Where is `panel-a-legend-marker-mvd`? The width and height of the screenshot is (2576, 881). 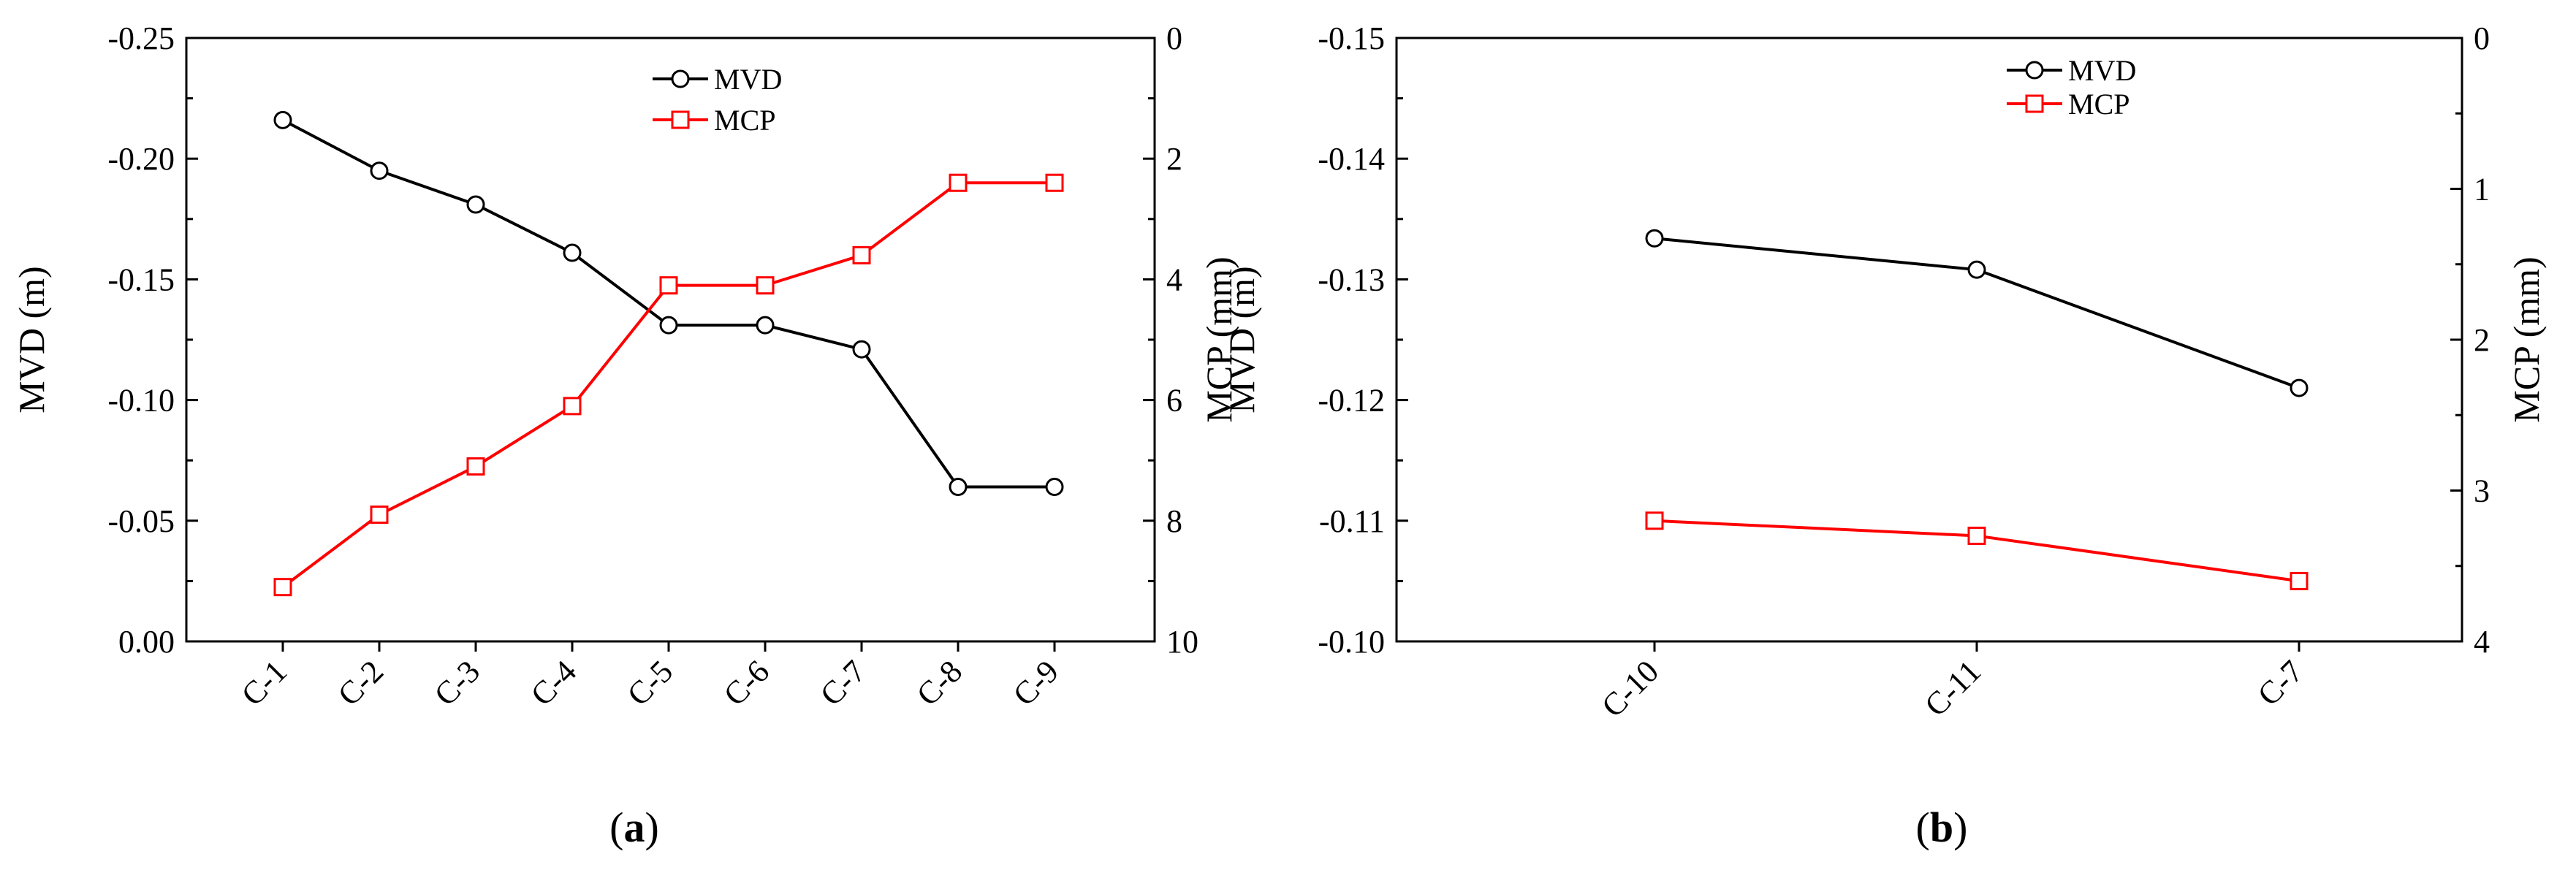
panel-a-legend-marker-mvd is located at coordinates (680, 78).